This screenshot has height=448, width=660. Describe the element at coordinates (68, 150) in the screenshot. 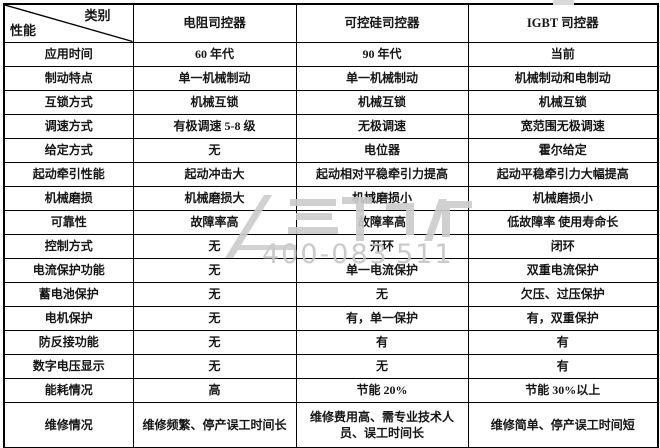

I see `row-label: 给定方式` at that location.